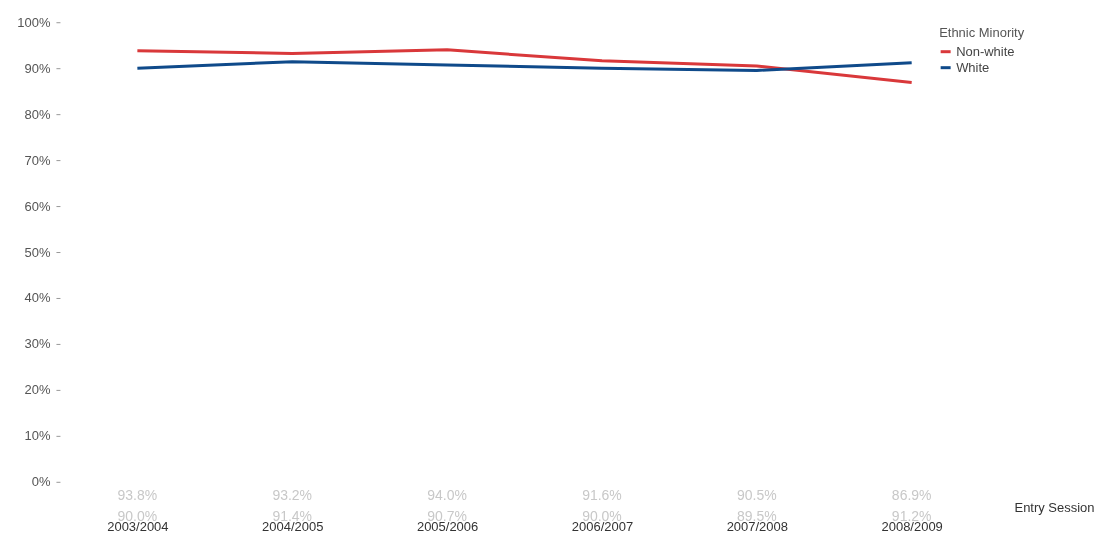 This screenshot has width=1099, height=536. What do you see at coordinates (37, 436) in the screenshot?
I see `y-tick-label: 10%` at bounding box center [37, 436].